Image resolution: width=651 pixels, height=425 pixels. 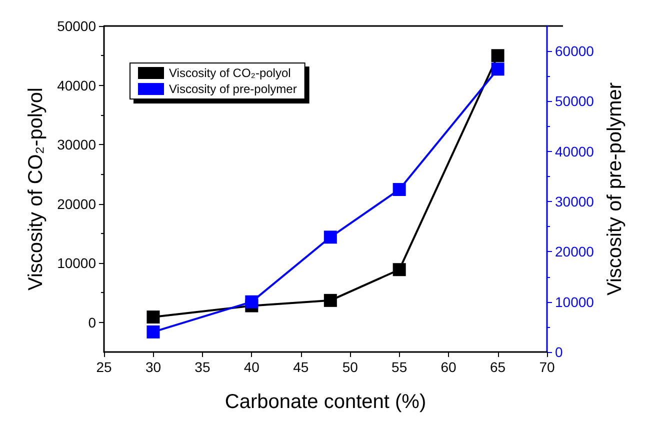 I want to click on x-tick-label: 55, so click(x=400, y=367).